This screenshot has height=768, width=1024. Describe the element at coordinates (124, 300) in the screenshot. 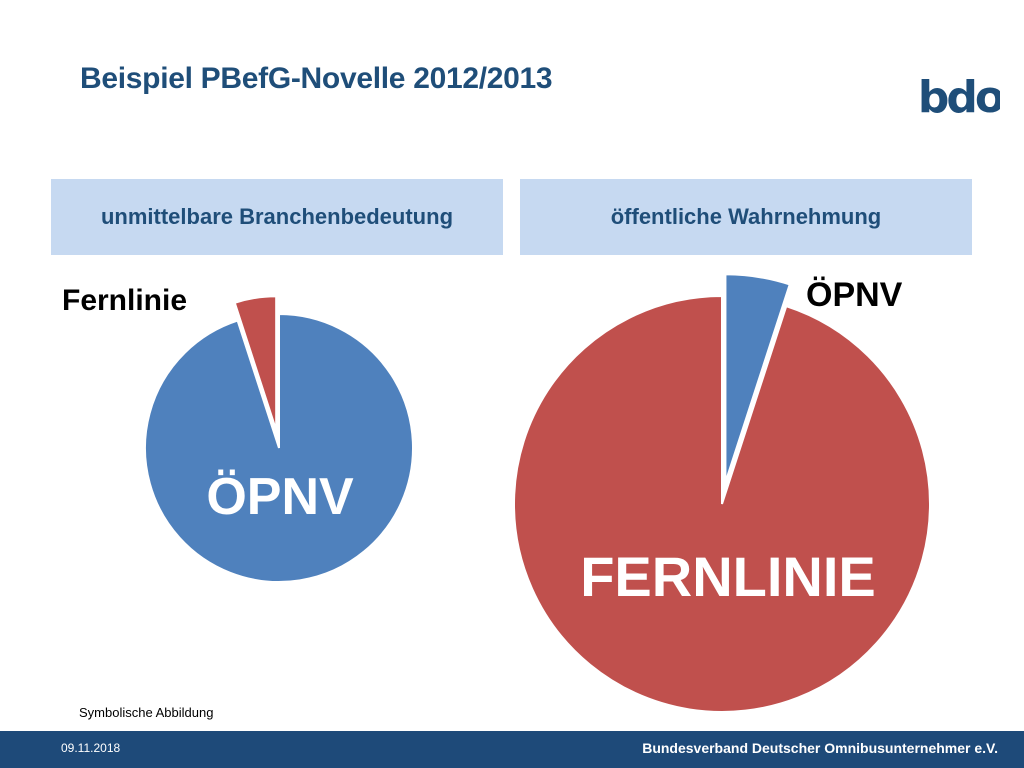

I see `pie-0-label-fernlinie: Fernlinie` at that location.